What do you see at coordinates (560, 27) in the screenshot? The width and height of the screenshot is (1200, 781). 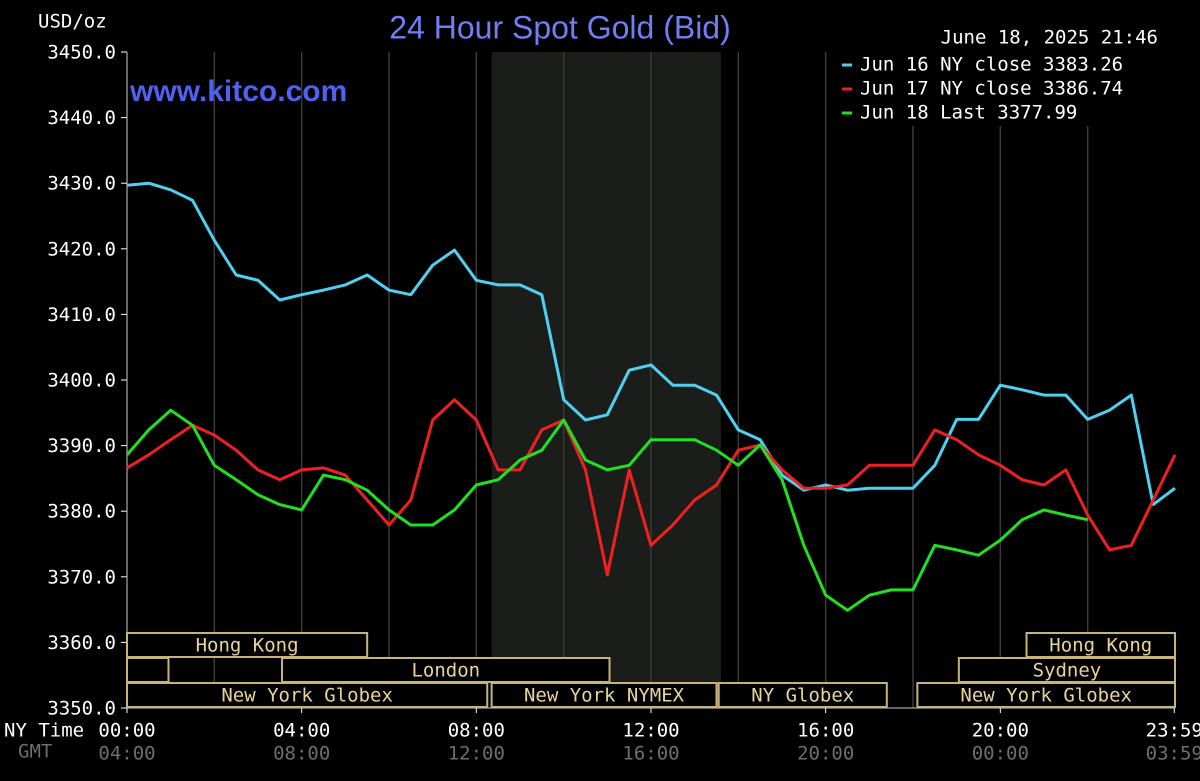 I see `chart-title: 24 Hour Spot Gold (Bid)` at bounding box center [560, 27].